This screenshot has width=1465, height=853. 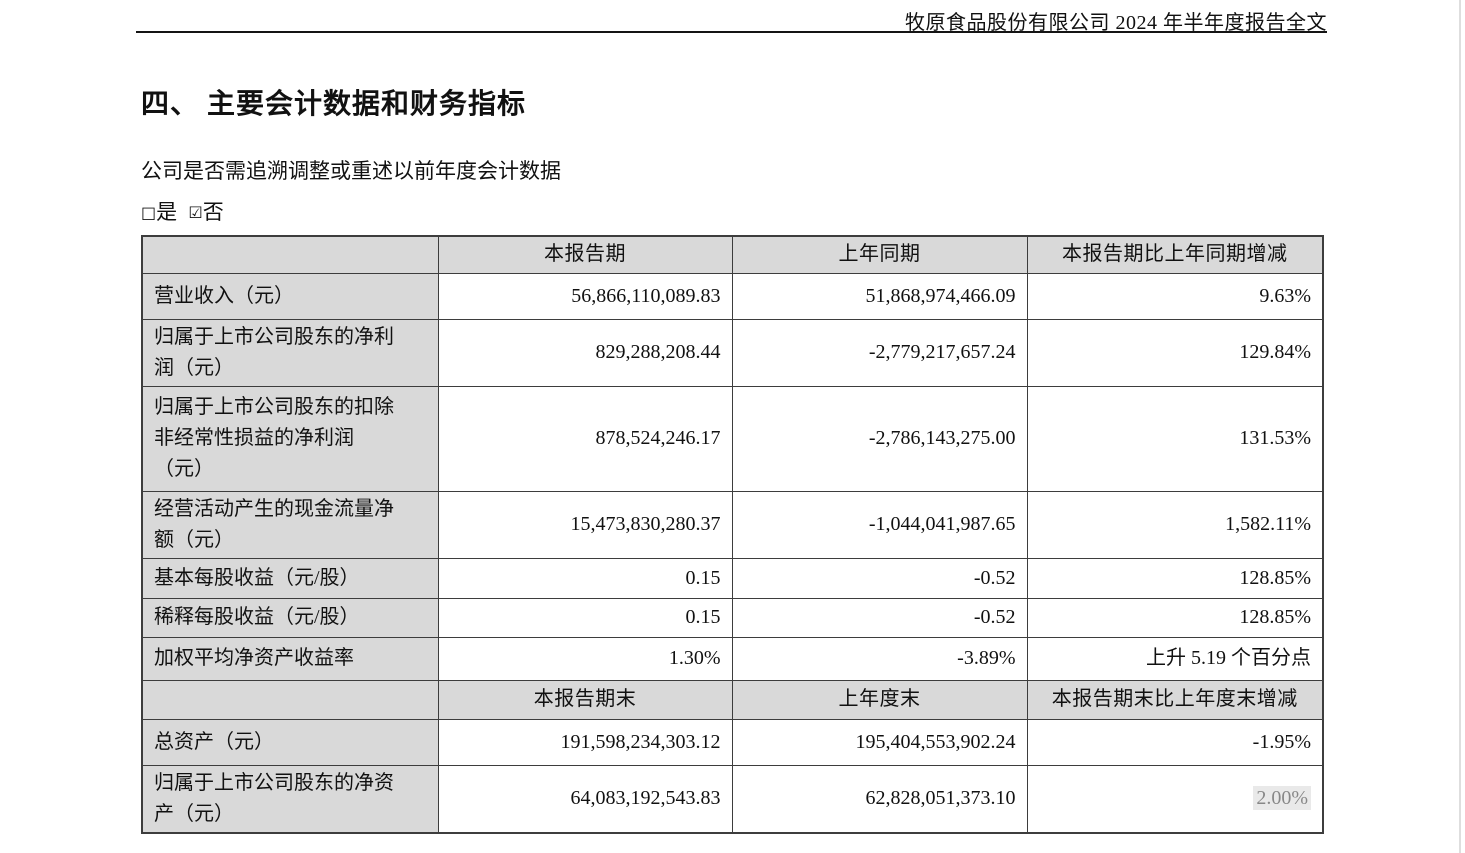 I want to click on value-change: 129.84%, so click(x=1175, y=352).